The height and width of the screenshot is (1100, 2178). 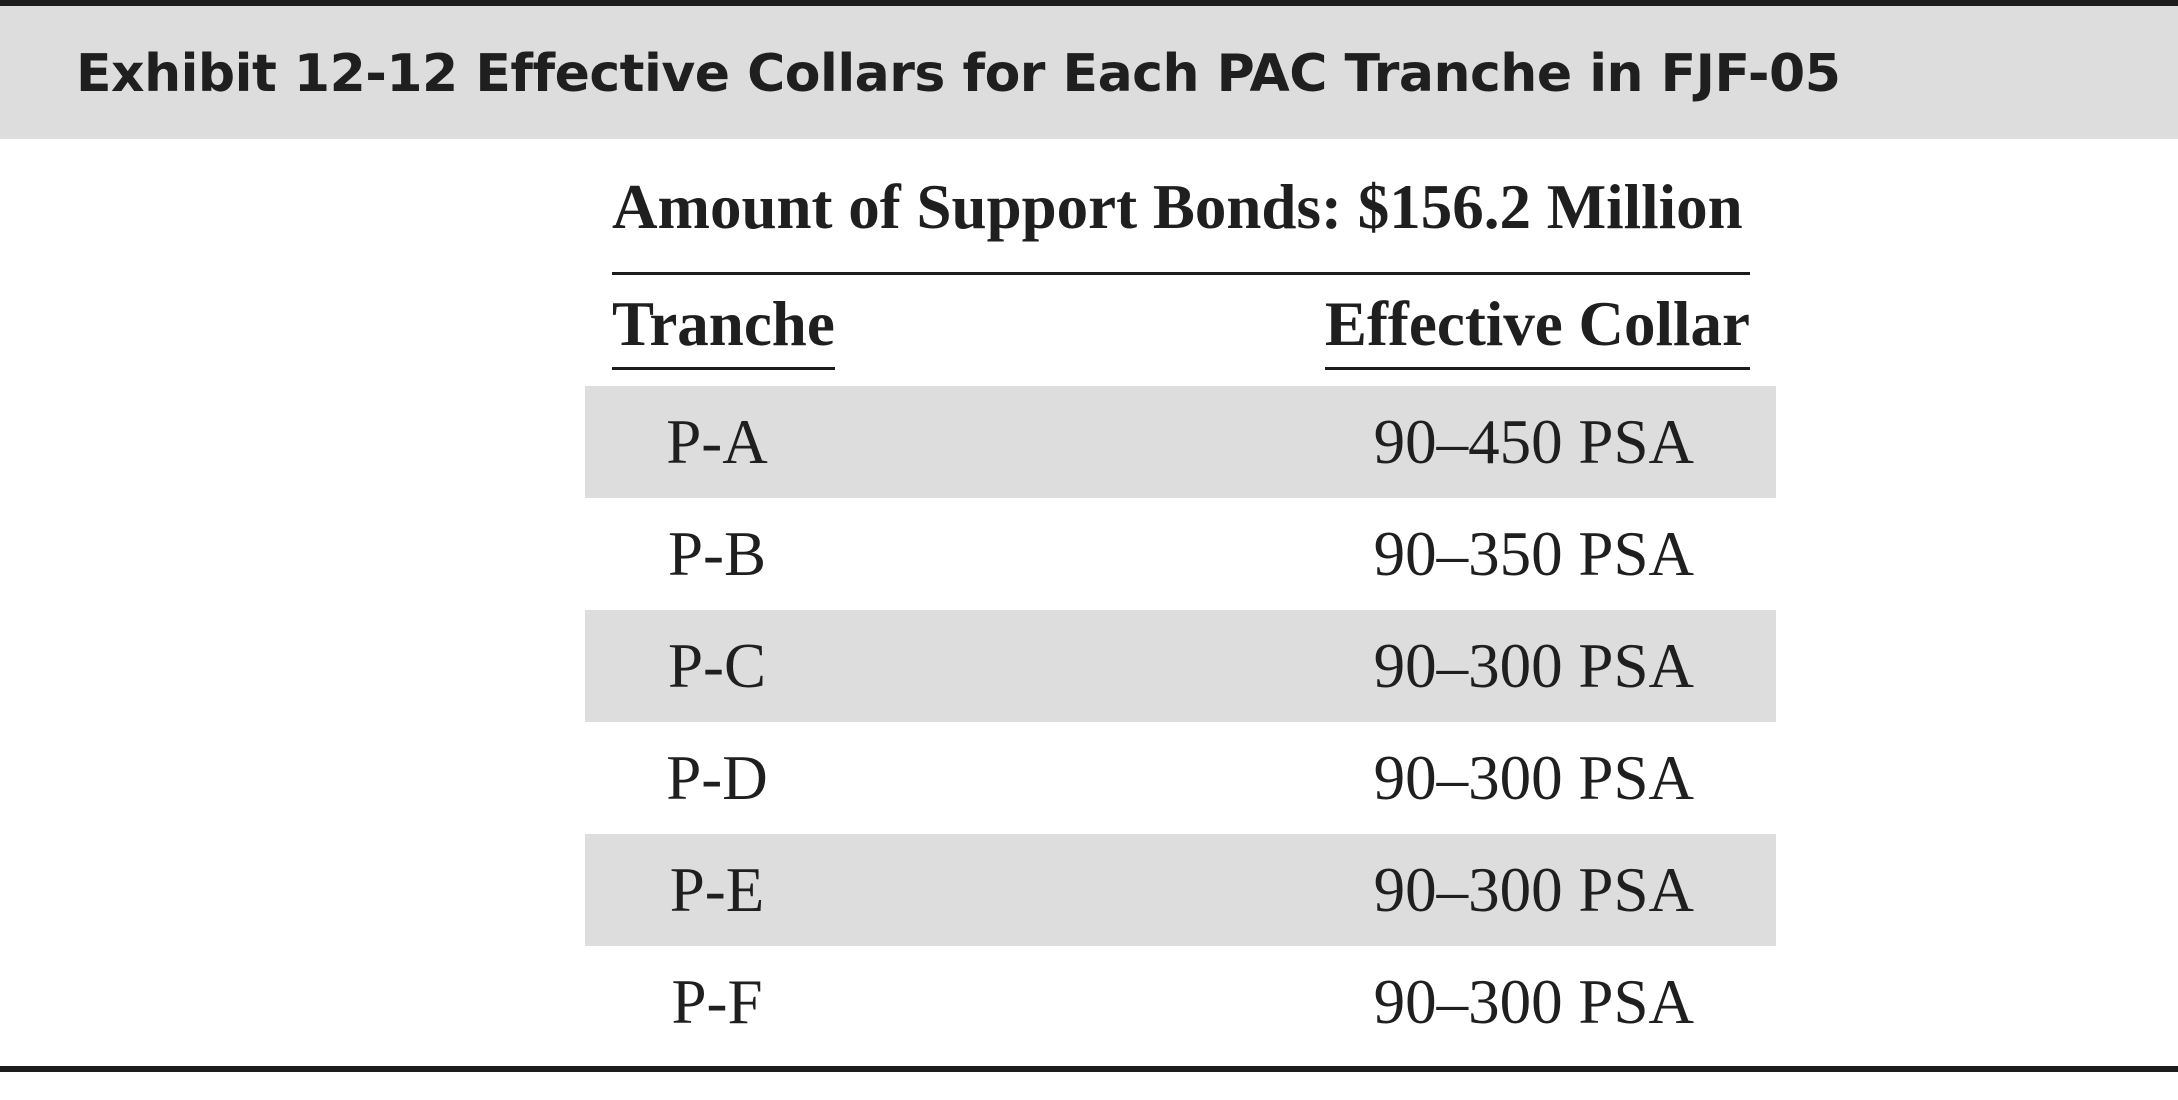 I want to click on bottom-rule, so click(x=1089, y=1069).